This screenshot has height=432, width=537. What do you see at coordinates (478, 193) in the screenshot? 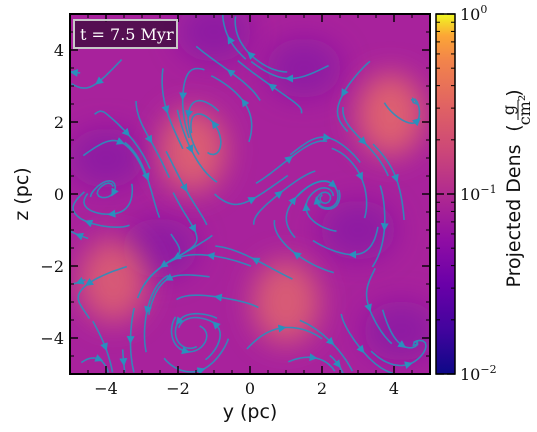
I see `colorbar-tick-label: 10⁻¹` at bounding box center [478, 193].